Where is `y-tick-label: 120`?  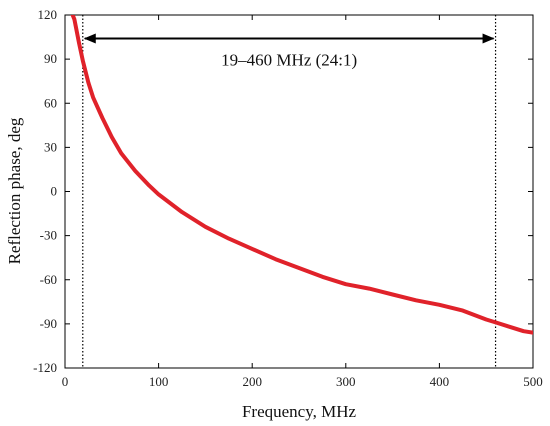
y-tick-label: 120 is located at coordinates (48, 14).